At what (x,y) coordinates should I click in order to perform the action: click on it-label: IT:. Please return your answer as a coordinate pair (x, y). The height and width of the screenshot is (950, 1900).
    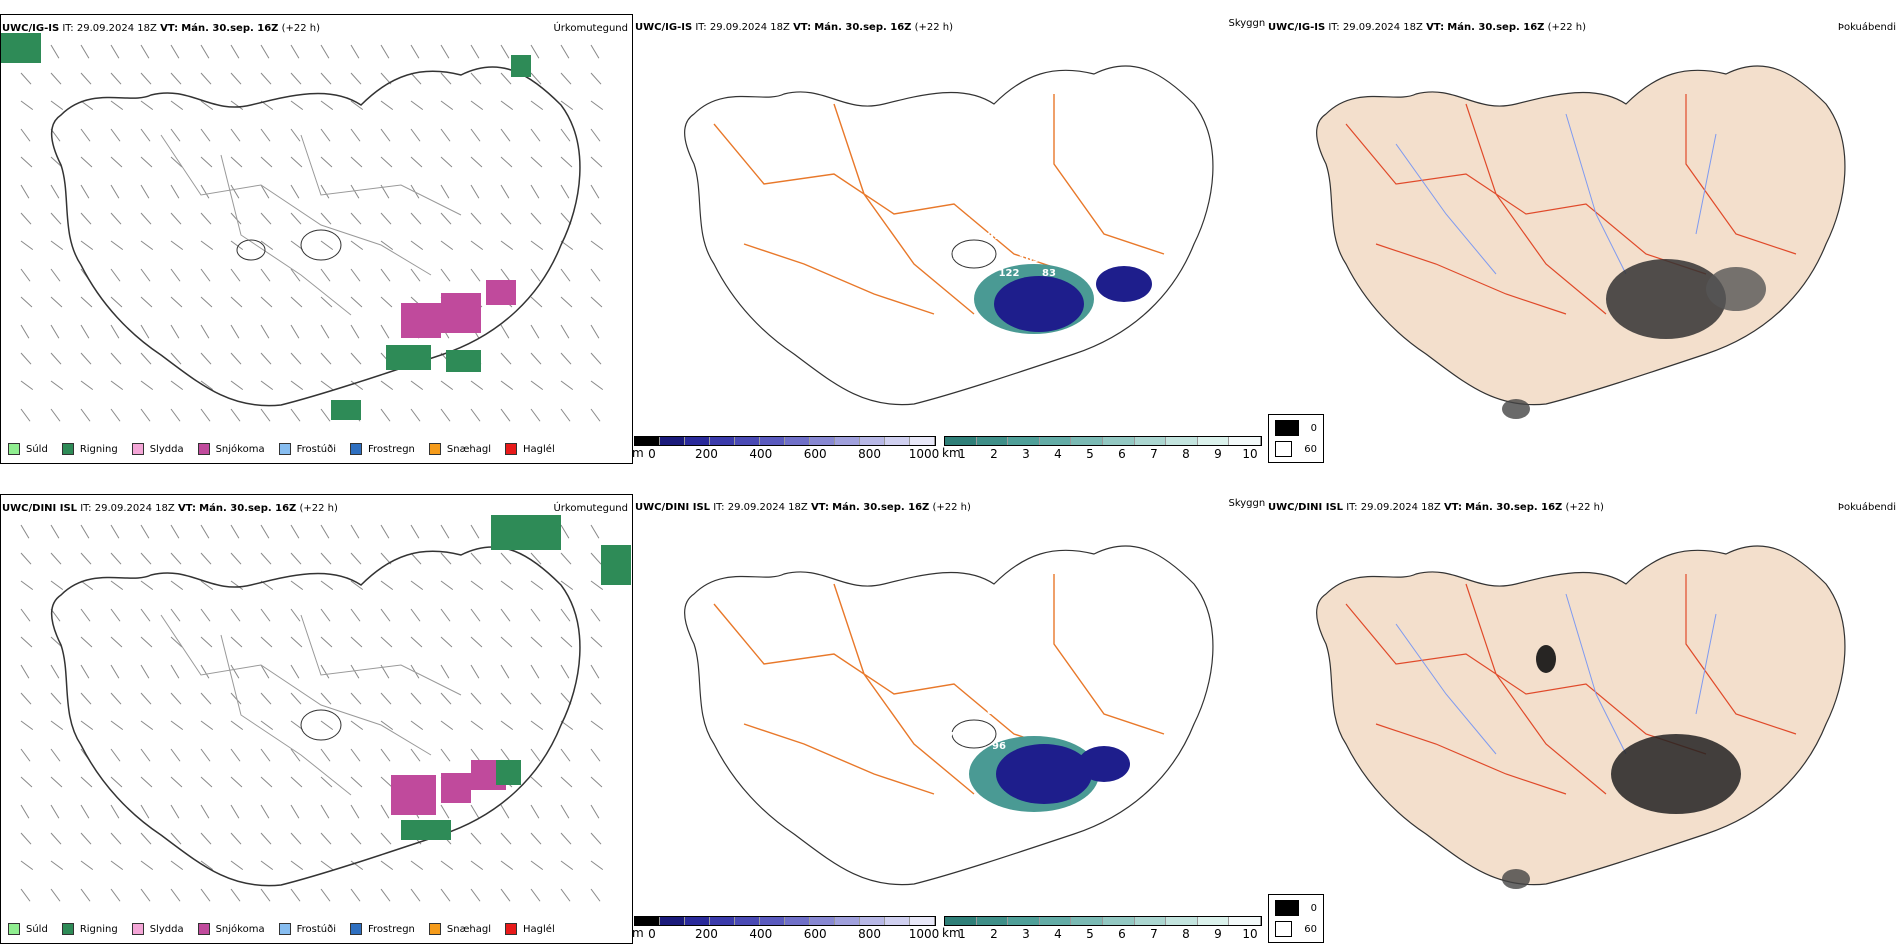
    Looking at the image, I should click on (68, 28).